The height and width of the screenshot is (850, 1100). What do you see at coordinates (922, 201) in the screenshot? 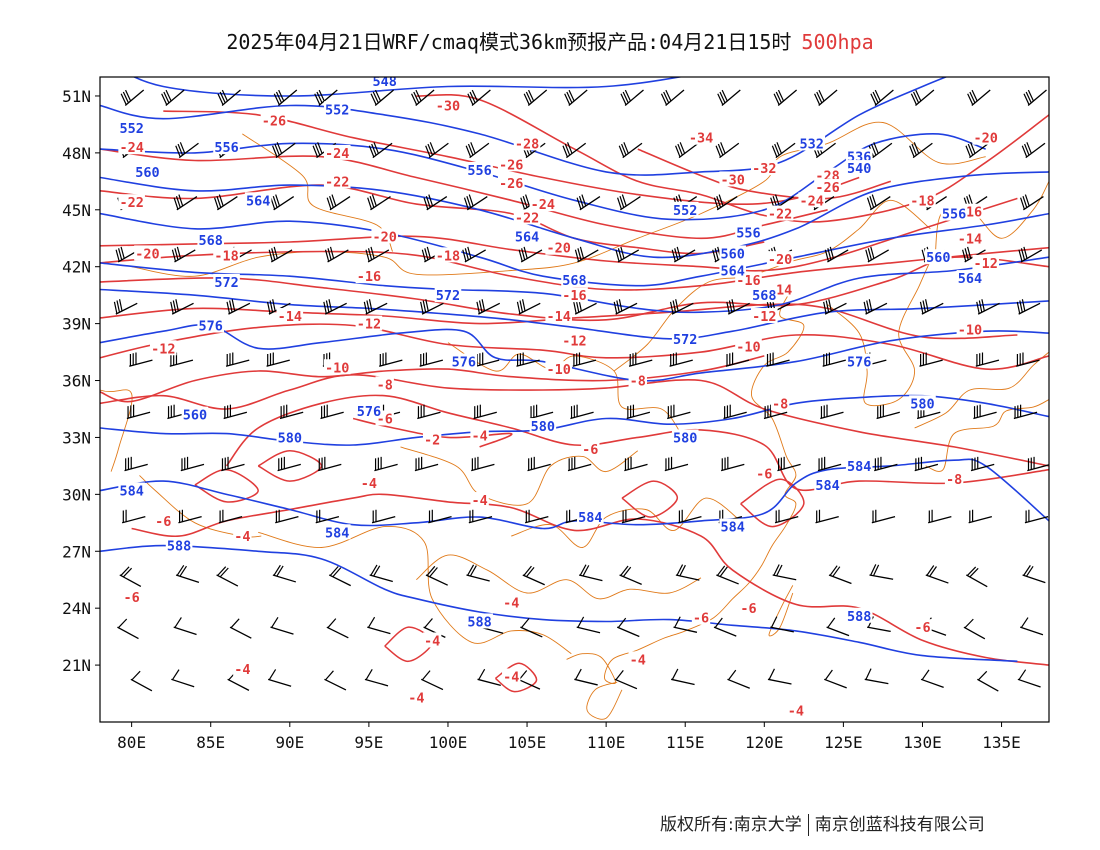
I see `temperature-label: -18` at bounding box center [922, 201].